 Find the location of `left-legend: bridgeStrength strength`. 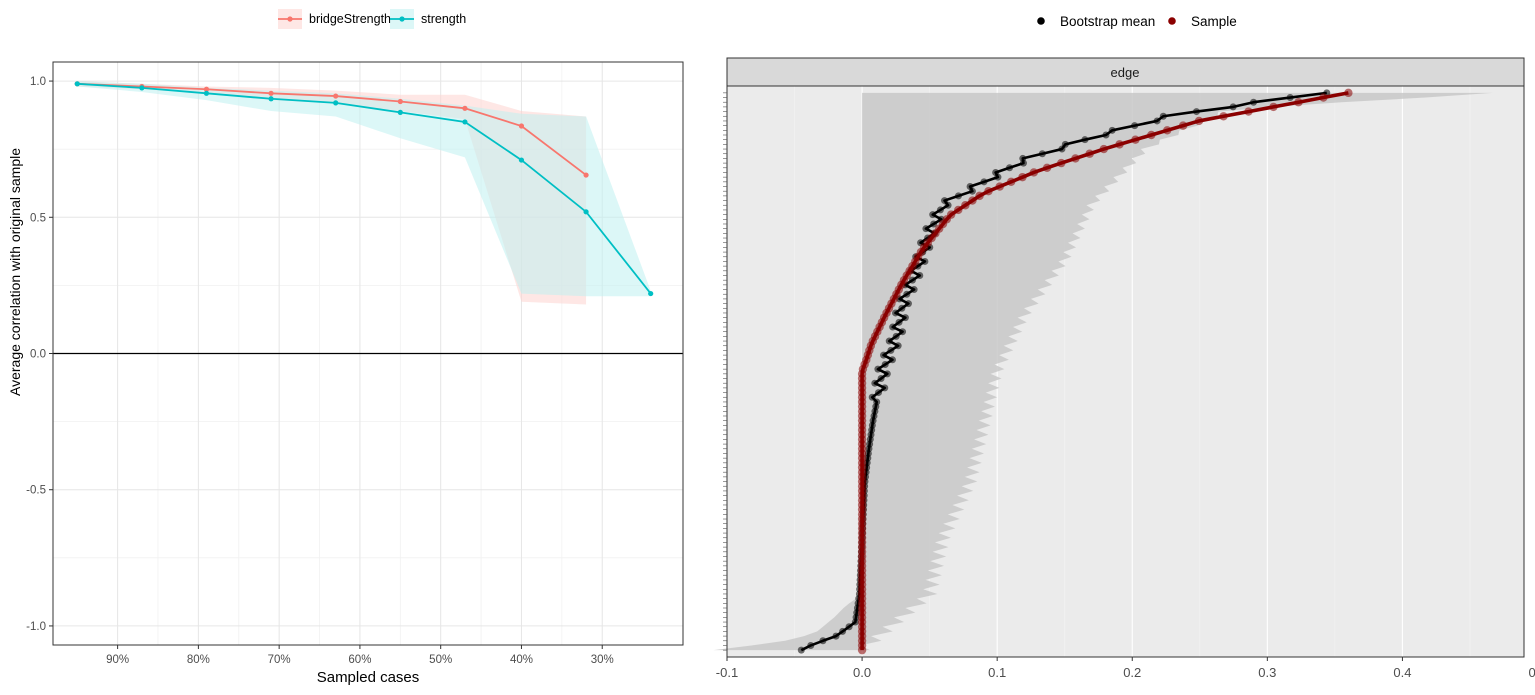

left-legend: bridgeStrength strength is located at coordinates (372, 19).